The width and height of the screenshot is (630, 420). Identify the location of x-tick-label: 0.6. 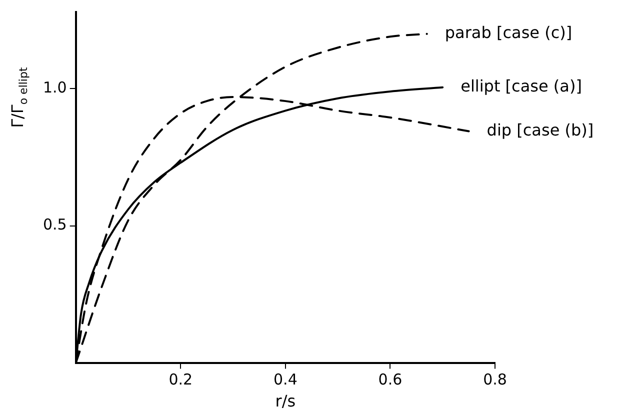
(390, 379).